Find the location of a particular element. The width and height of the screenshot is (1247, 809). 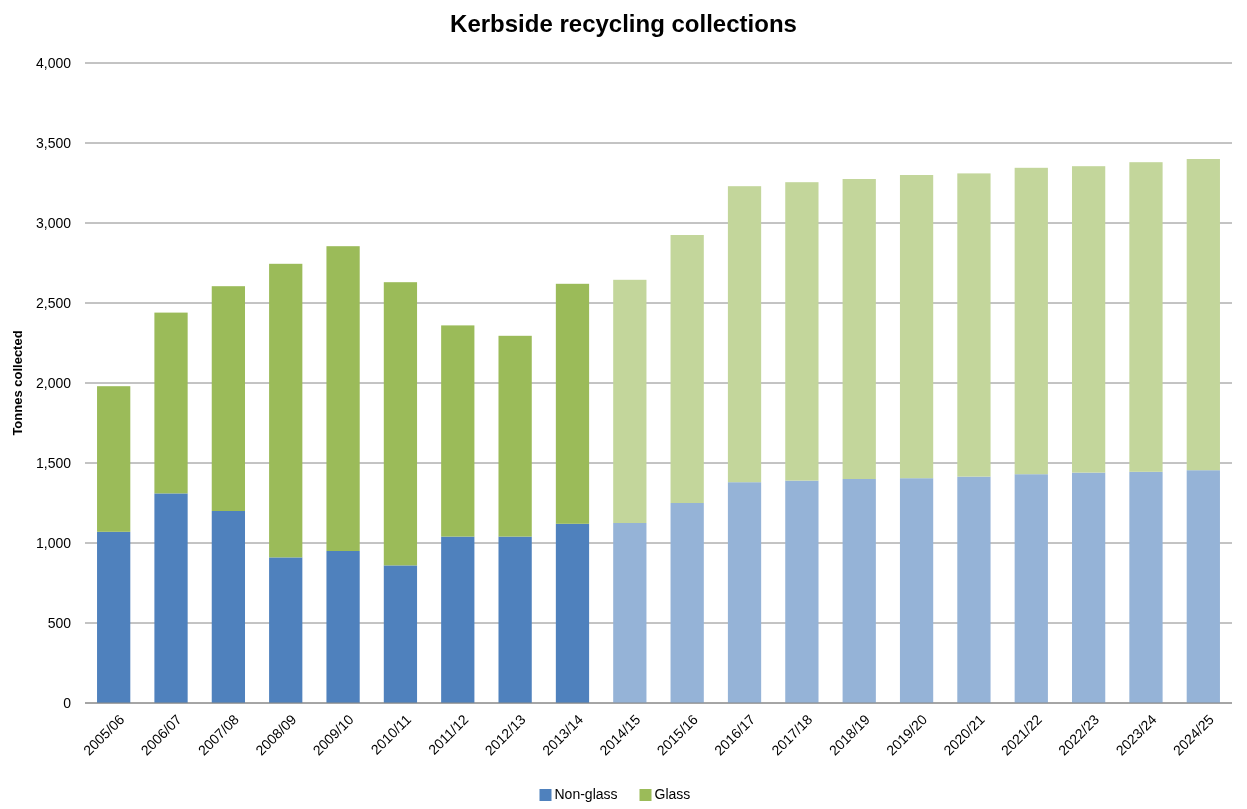

y-tick-label: 2,000 is located at coordinates (53, 382).